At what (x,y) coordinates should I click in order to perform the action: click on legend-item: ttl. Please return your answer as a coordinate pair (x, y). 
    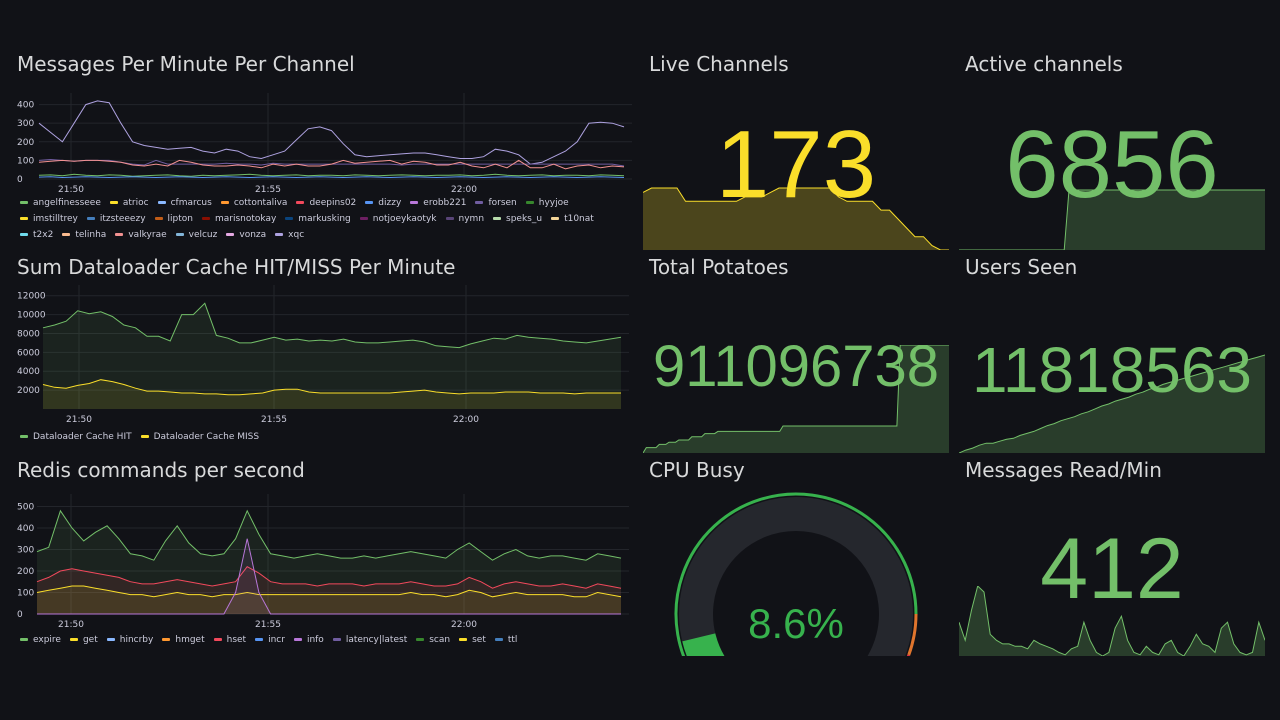
    Looking at the image, I should click on (506, 640).